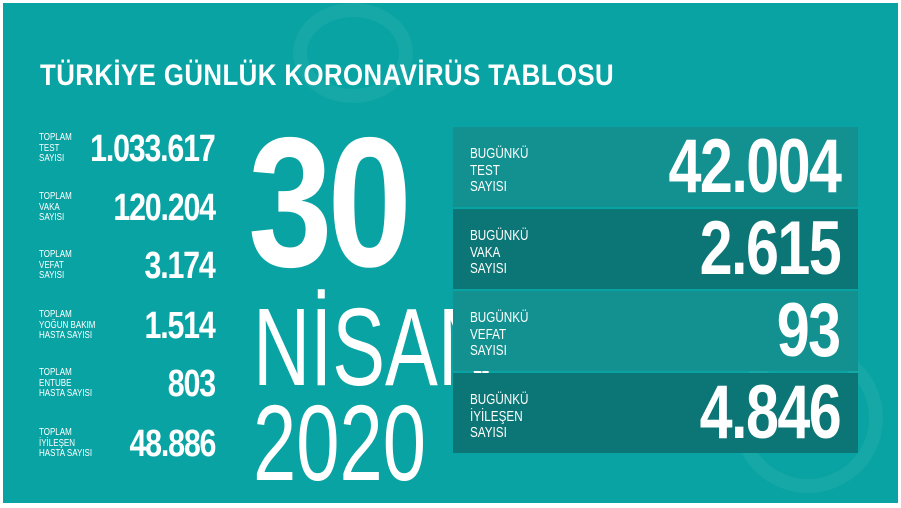  Describe the element at coordinates (499, 416) in the screenshot. I see `daily-recovered-label: BUGÜNKÜ İYİLEŞEN SAYISI` at that location.